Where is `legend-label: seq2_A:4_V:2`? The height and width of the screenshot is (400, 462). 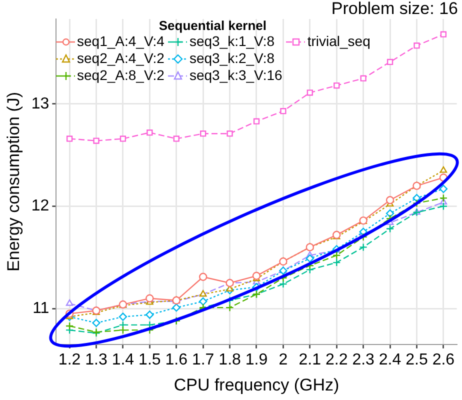
legend-label: seq2_A:4_V:2 is located at coordinates (120, 58).